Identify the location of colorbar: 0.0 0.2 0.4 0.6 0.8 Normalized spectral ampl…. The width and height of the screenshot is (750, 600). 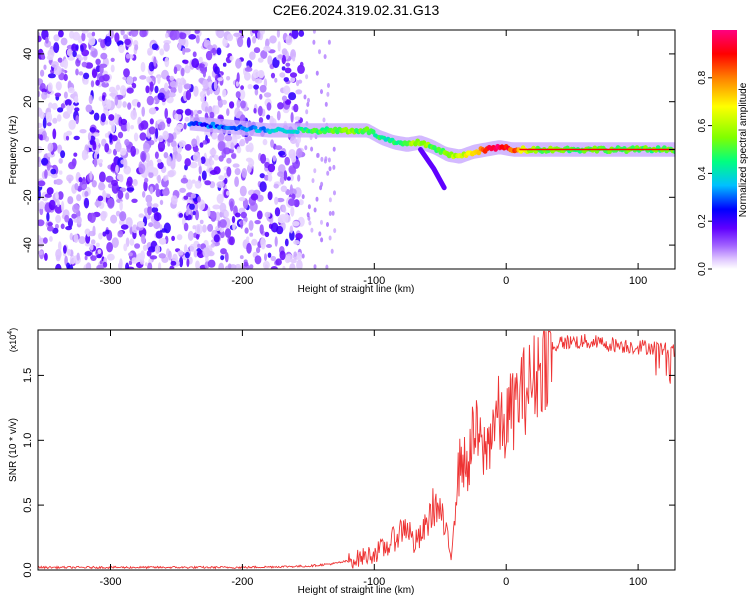
(723, 153).